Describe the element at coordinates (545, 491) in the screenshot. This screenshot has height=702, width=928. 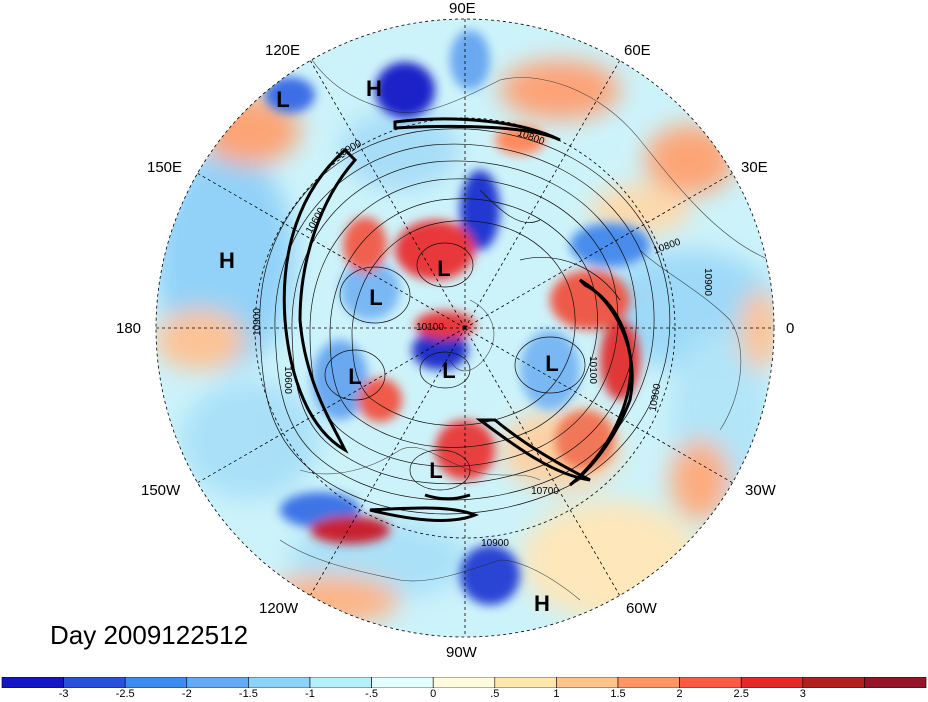
I see `contour-label: 10700` at that location.